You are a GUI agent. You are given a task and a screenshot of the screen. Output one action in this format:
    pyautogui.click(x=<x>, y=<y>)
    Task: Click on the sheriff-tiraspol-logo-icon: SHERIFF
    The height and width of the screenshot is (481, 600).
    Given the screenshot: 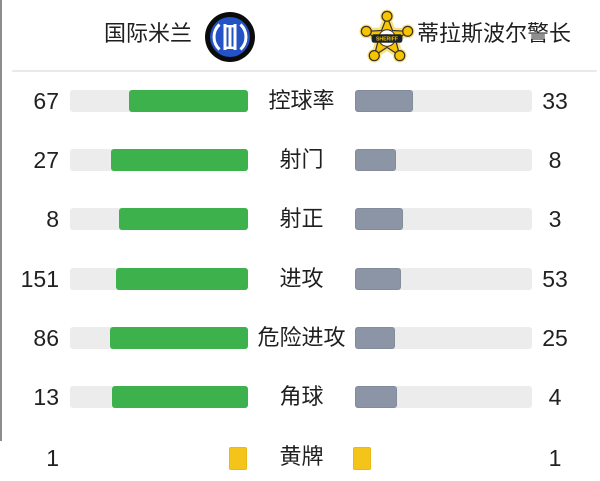 What is the action you would take?
    pyautogui.click(x=387, y=36)
    